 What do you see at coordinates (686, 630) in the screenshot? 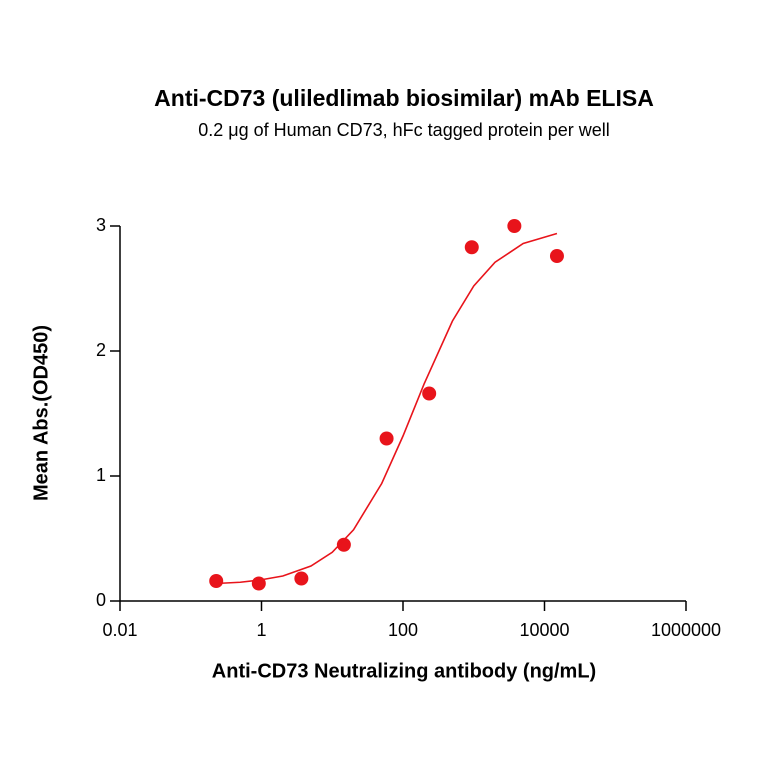
I see `x-tick-label: 1000000` at bounding box center [686, 630].